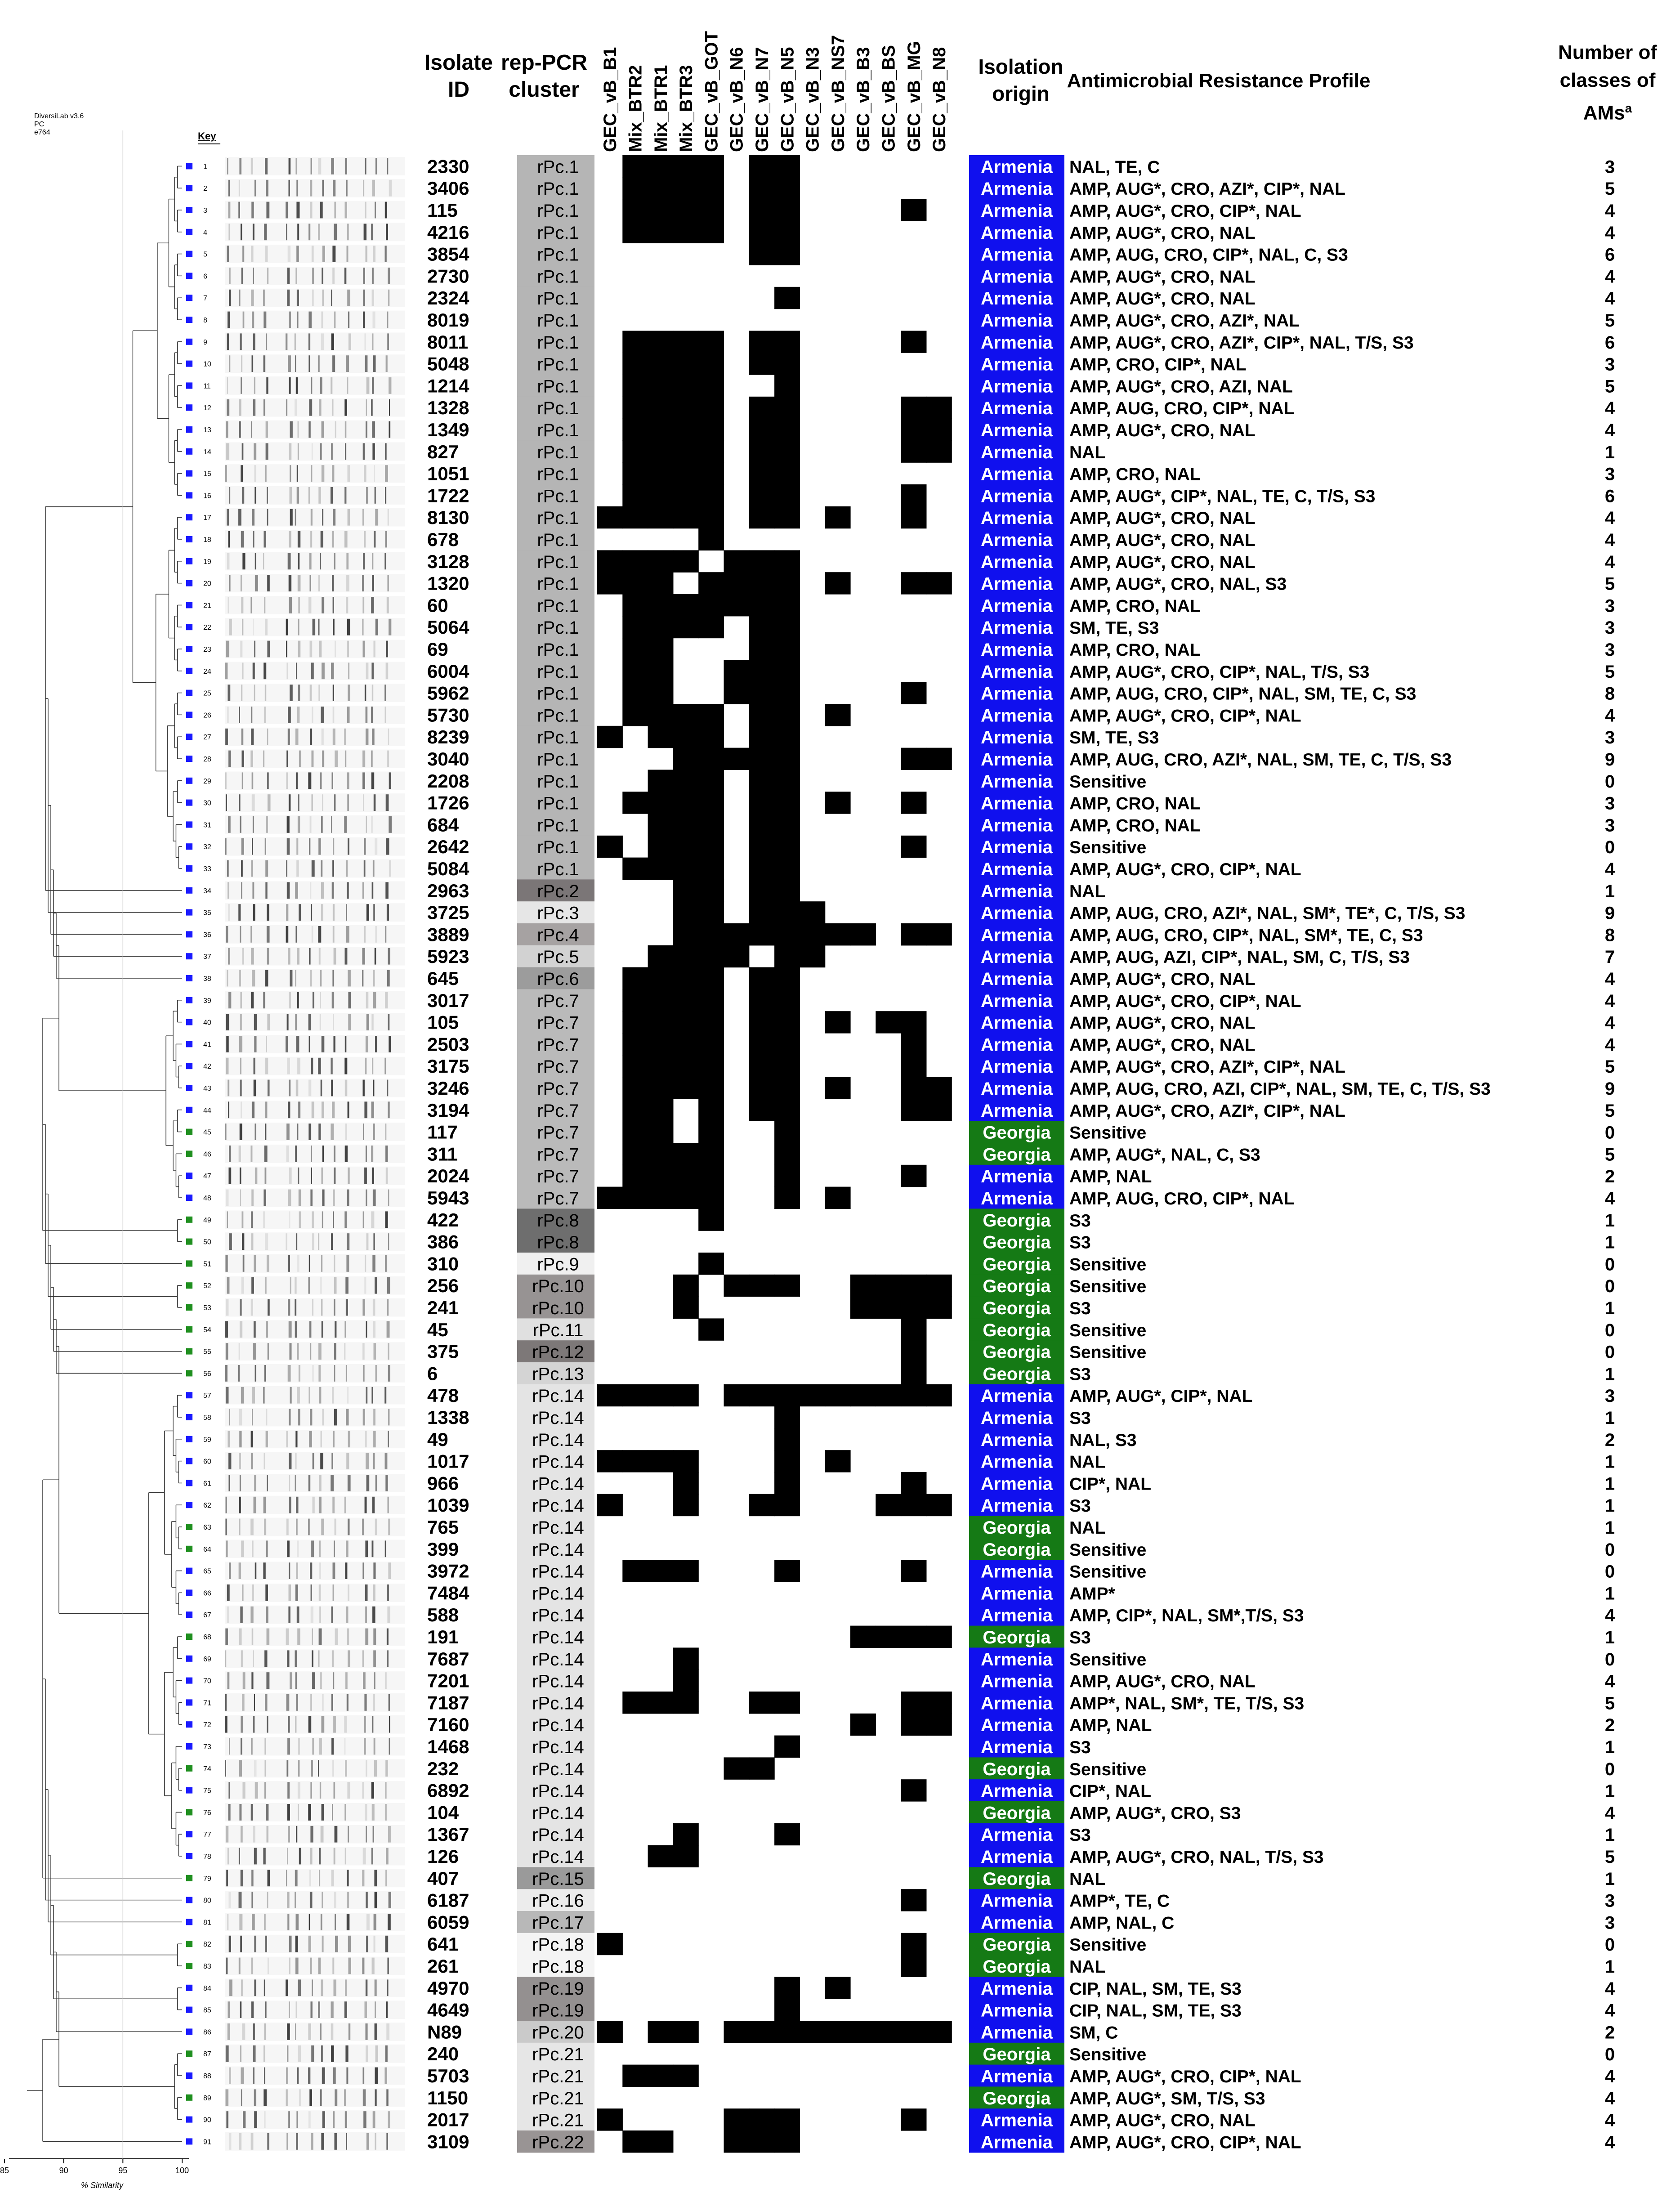  What do you see at coordinates (863, 99) in the screenshot?
I see `phage-column-label: GEC_vB_B3` at bounding box center [863, 99].